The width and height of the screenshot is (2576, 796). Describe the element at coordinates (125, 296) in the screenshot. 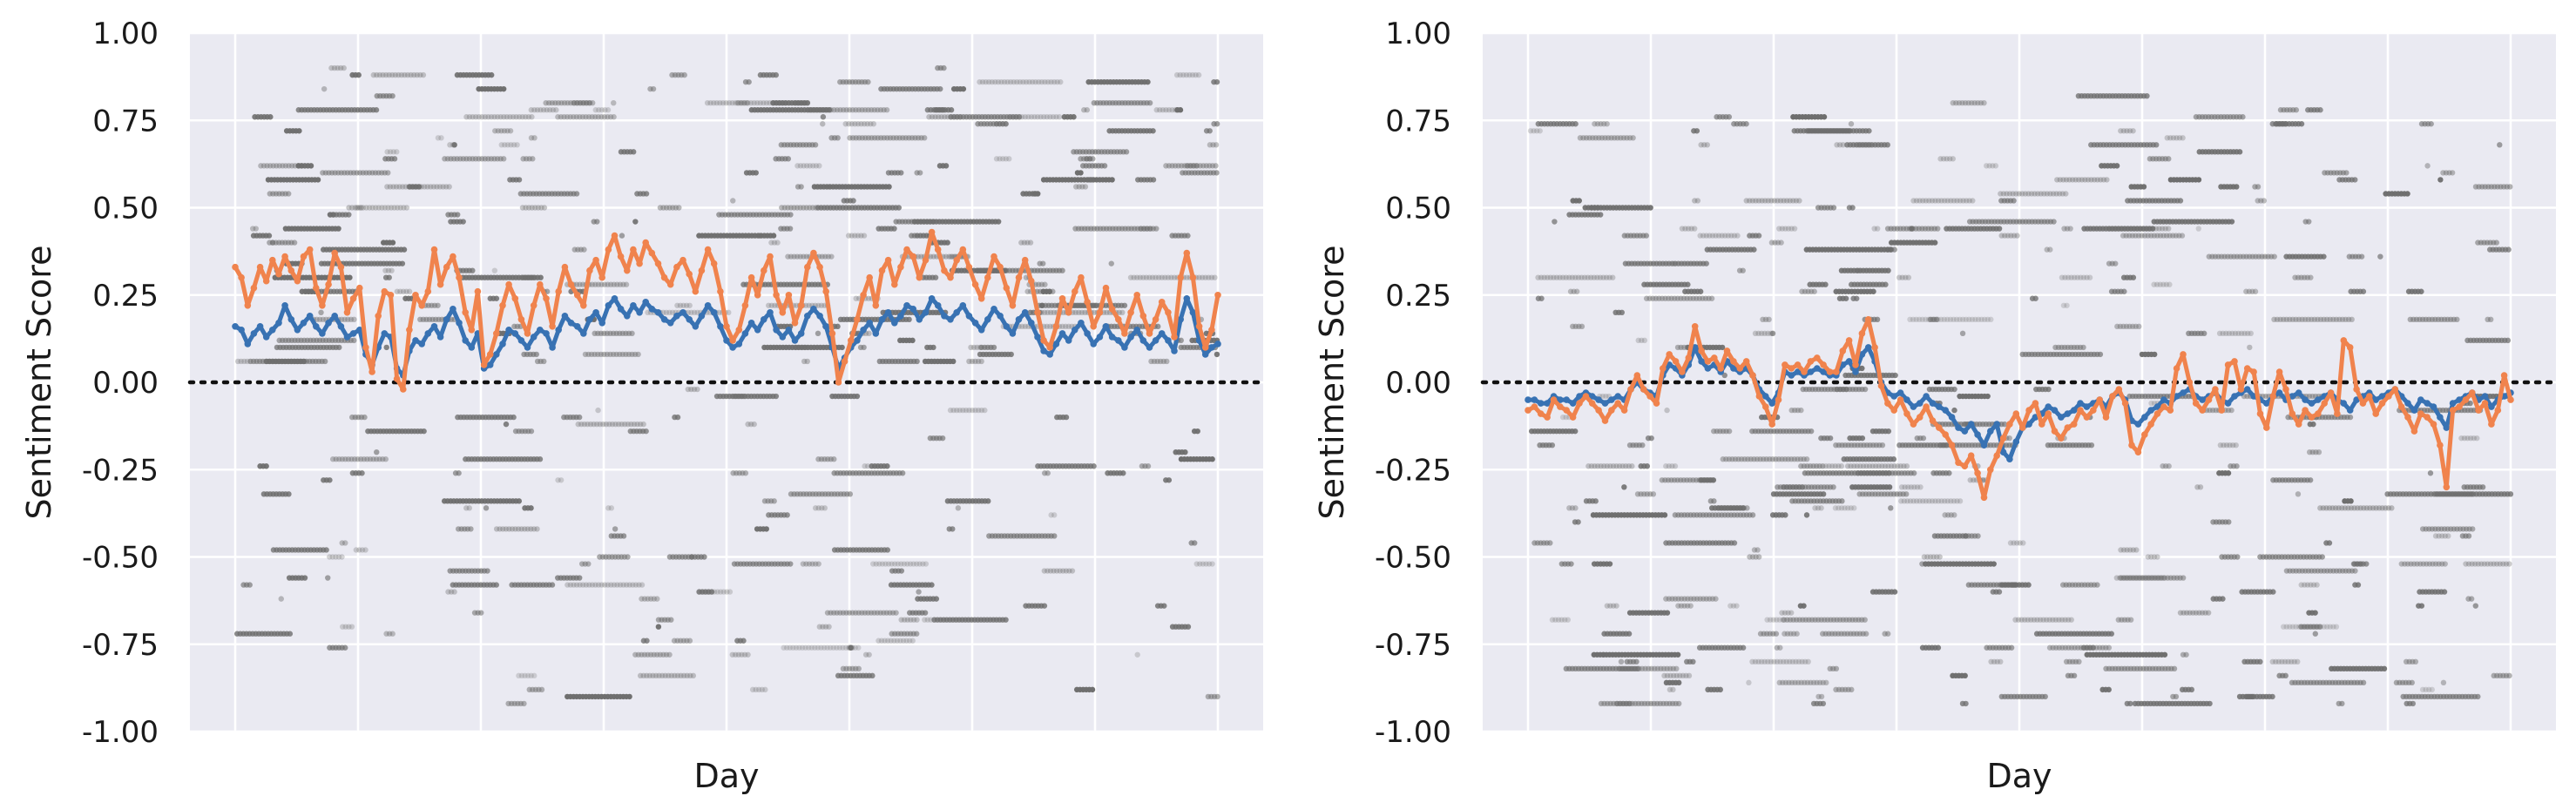

I see `y-tick-label: 0.25` at that location.